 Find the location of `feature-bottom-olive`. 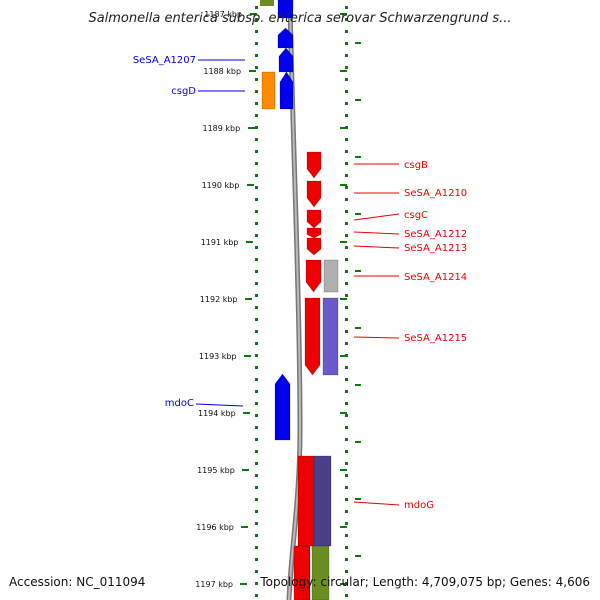

feature-bottom-olive is located at coordinates (320, 572).